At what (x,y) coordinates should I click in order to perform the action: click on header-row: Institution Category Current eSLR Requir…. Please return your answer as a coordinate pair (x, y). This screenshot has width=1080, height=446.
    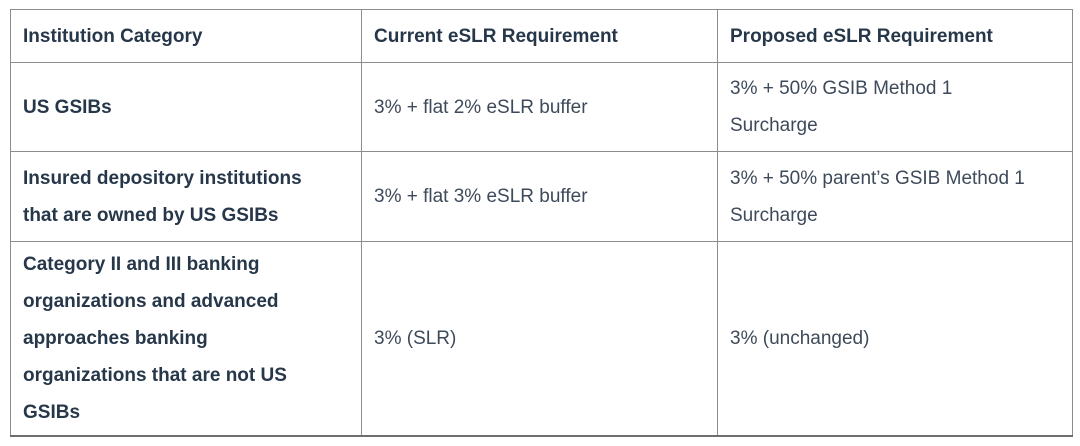
    Looking at the image, I should click on (541, 36).